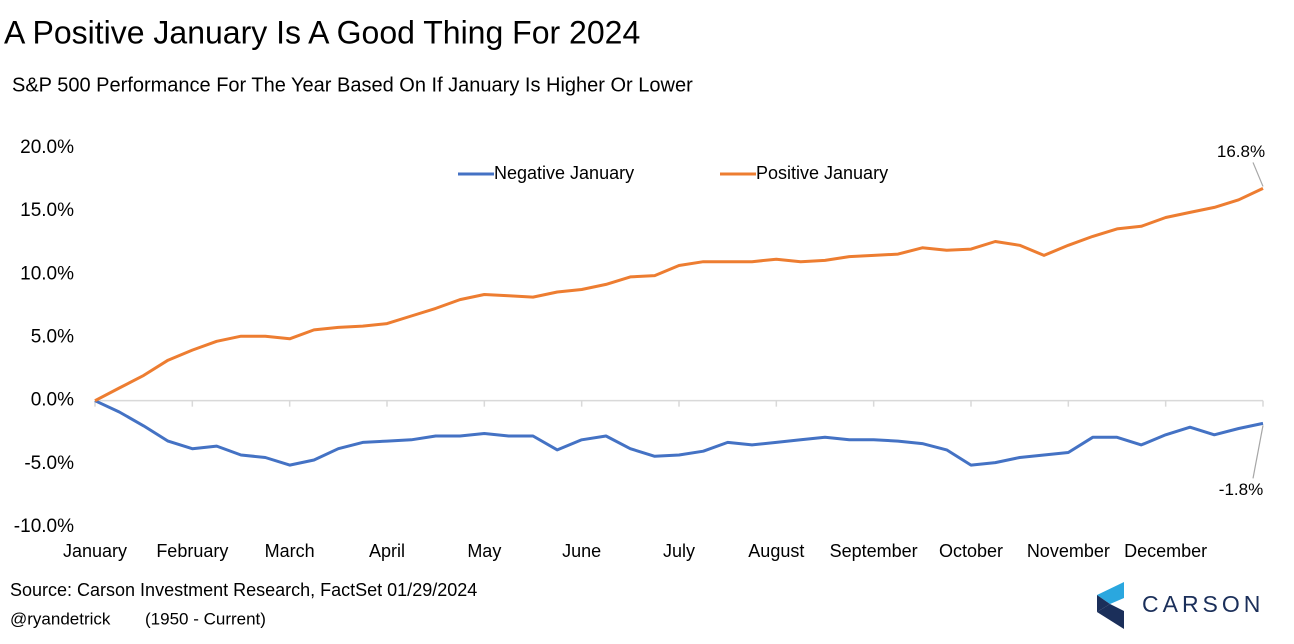 The width and height of the screenshot is (1294, 644). I want to click on series-line, so click(679, 433).